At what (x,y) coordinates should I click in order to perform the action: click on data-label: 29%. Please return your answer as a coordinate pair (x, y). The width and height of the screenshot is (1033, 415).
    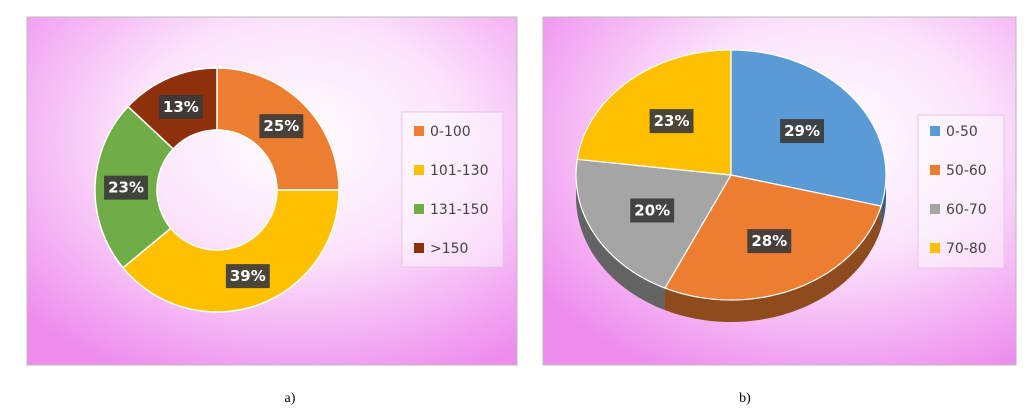
    Looking at the image, I should click on (802, 131).